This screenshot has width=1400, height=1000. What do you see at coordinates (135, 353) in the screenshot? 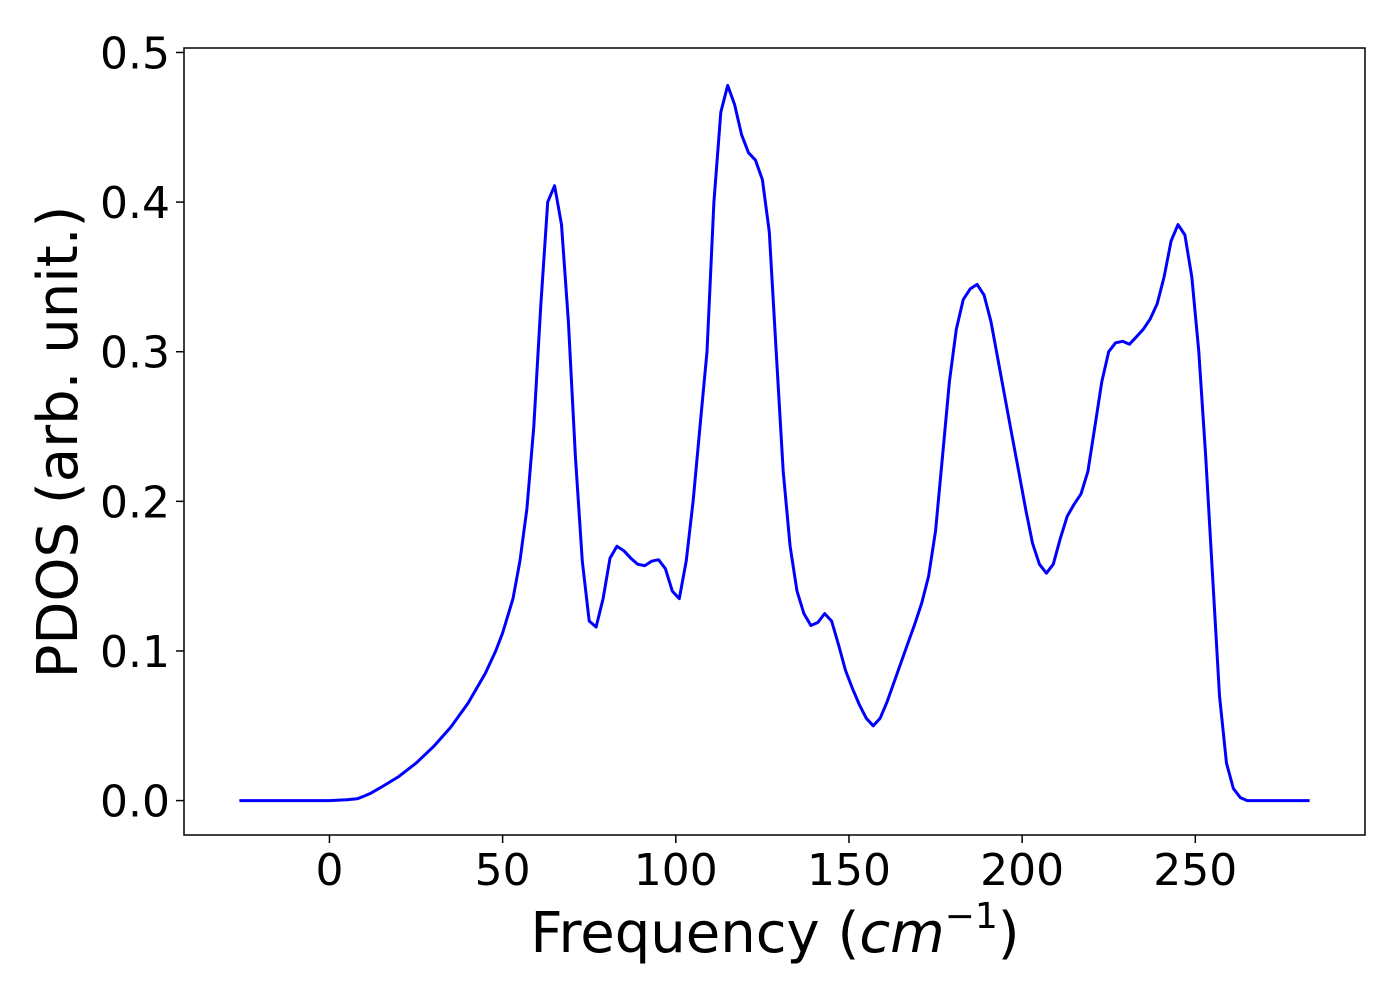
I see `y-tick-label: 0.3` at bounding box center [135, 353].